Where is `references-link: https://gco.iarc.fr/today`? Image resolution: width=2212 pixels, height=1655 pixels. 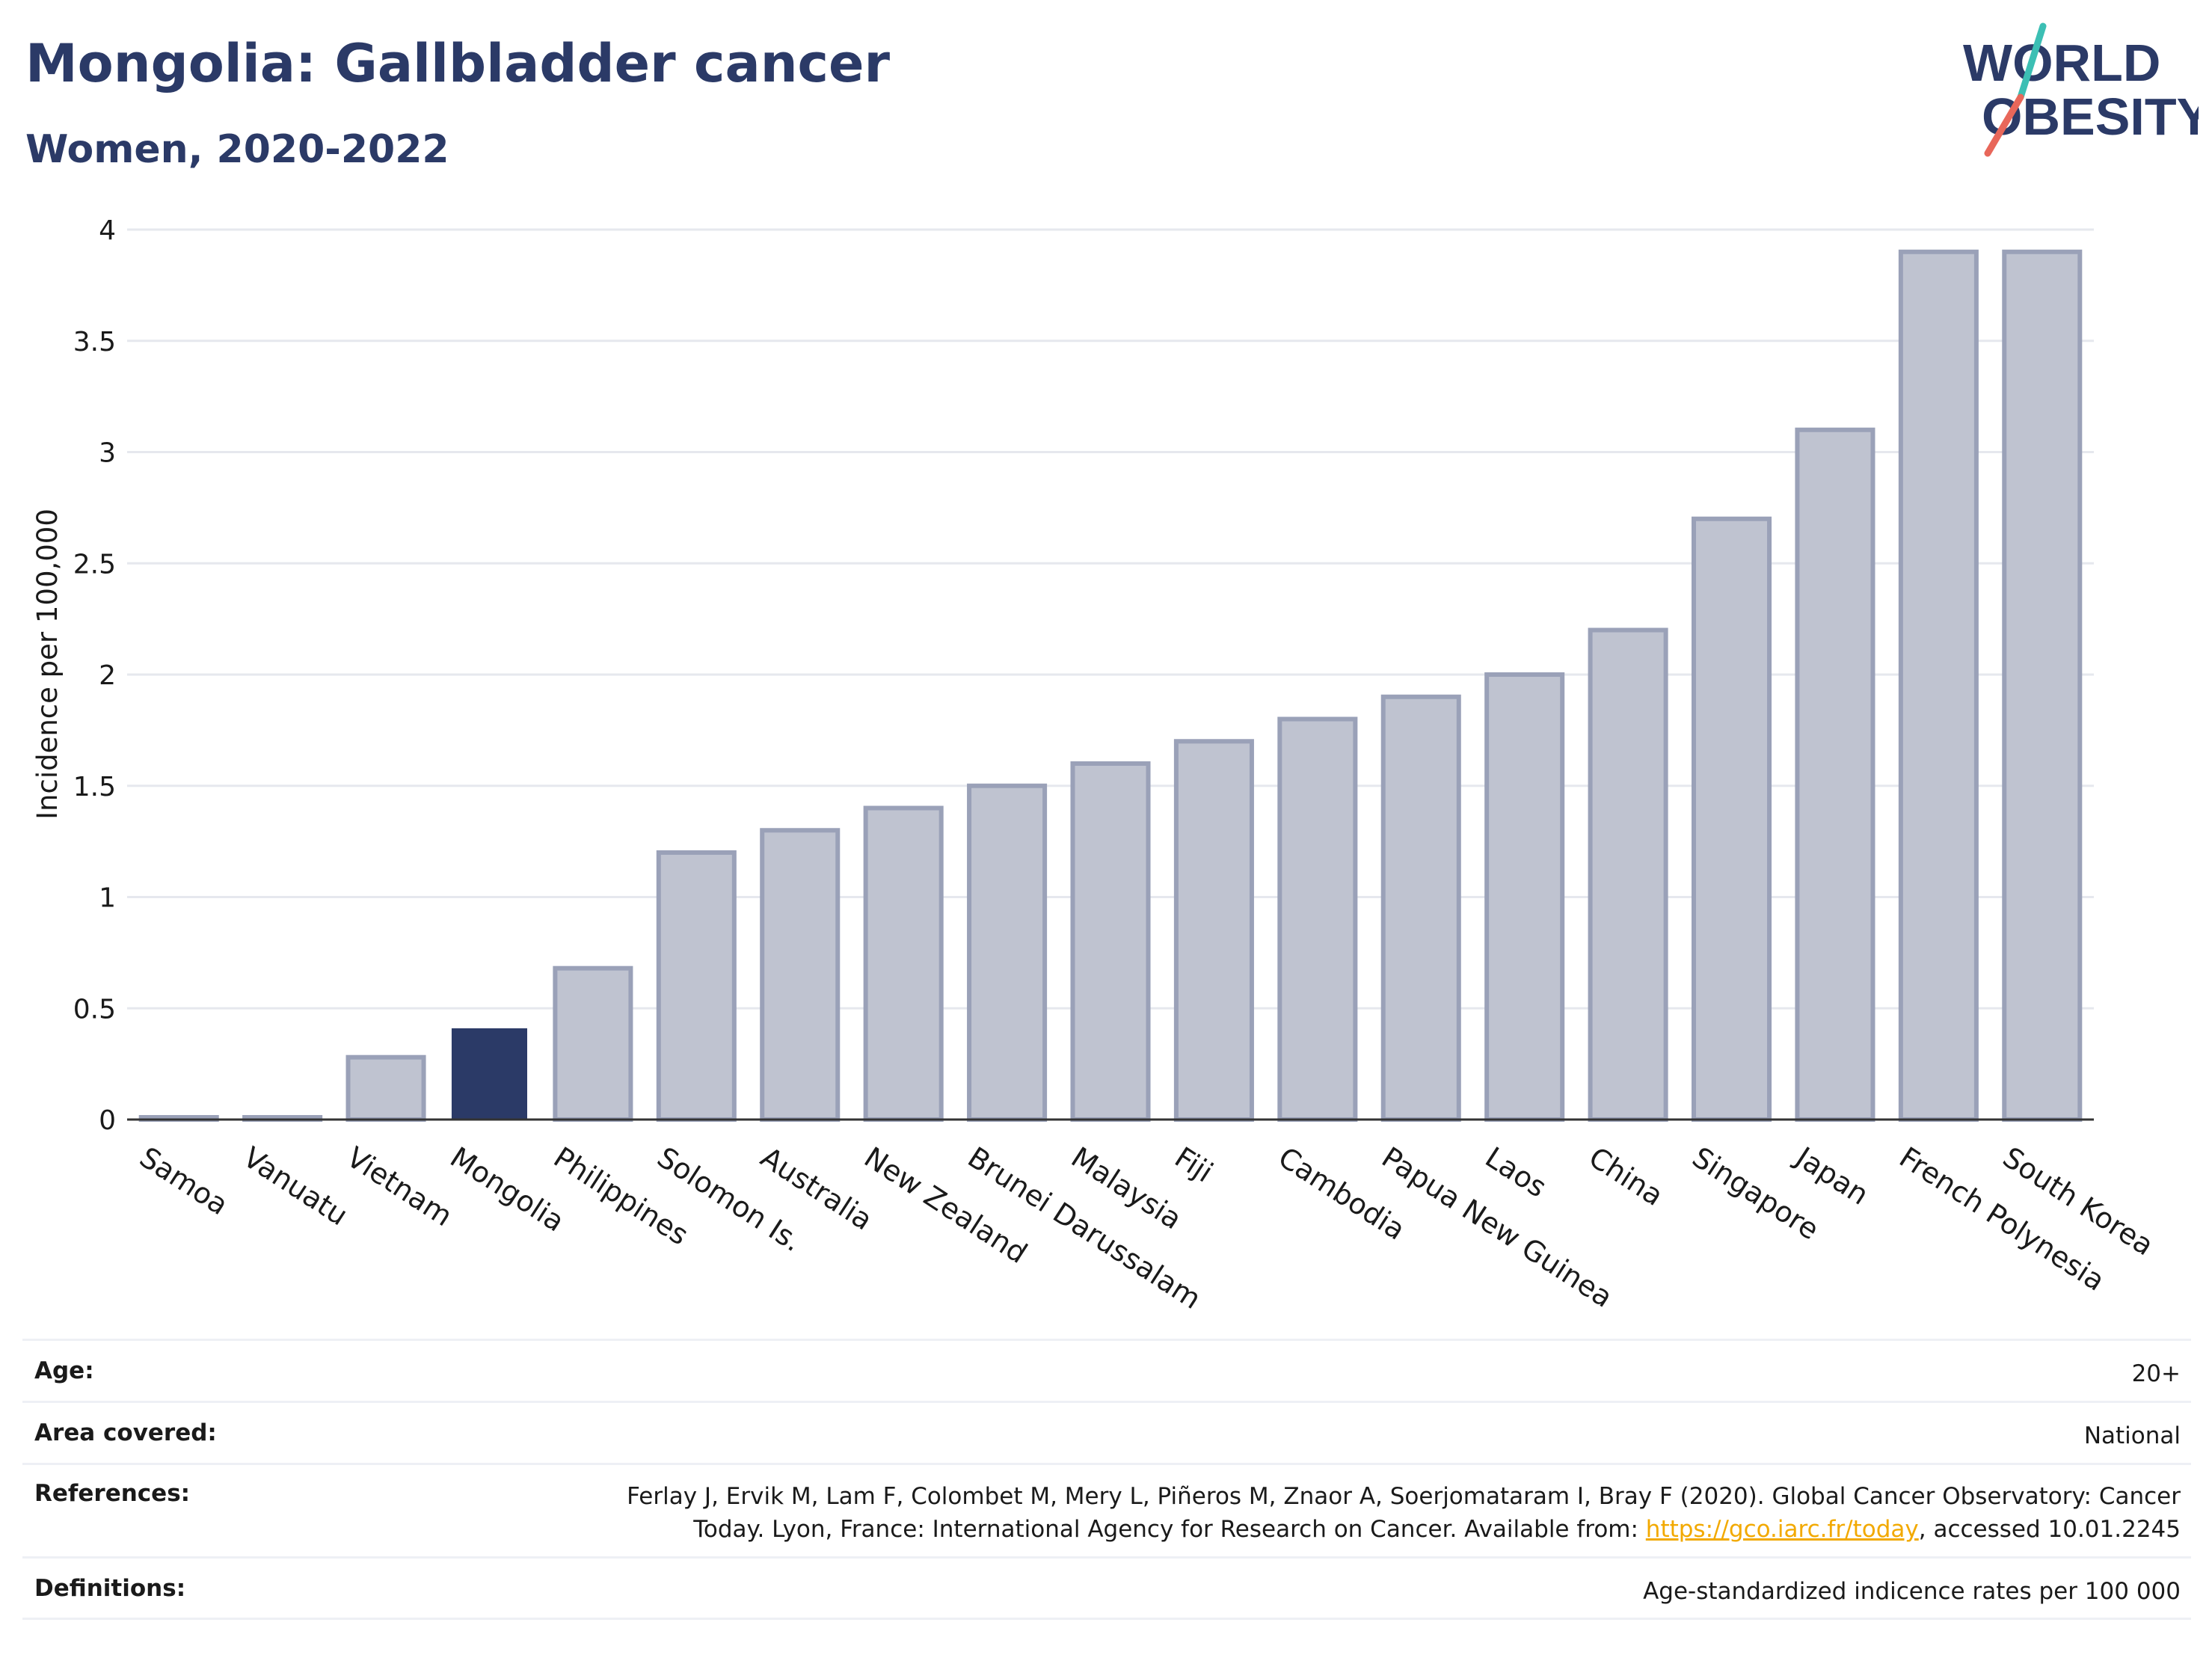
references-link: https://gco.iarc.fr/today is located at coordinates (1782, 1529).